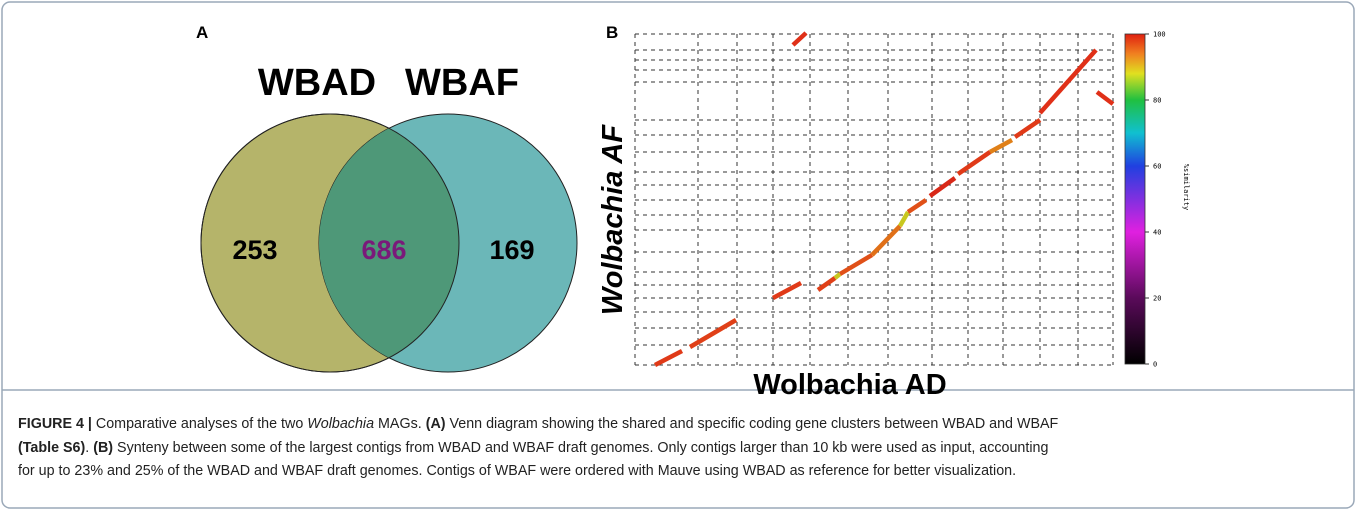  I want to click on colorbar-tick-label: 40, so click(1157, 233).